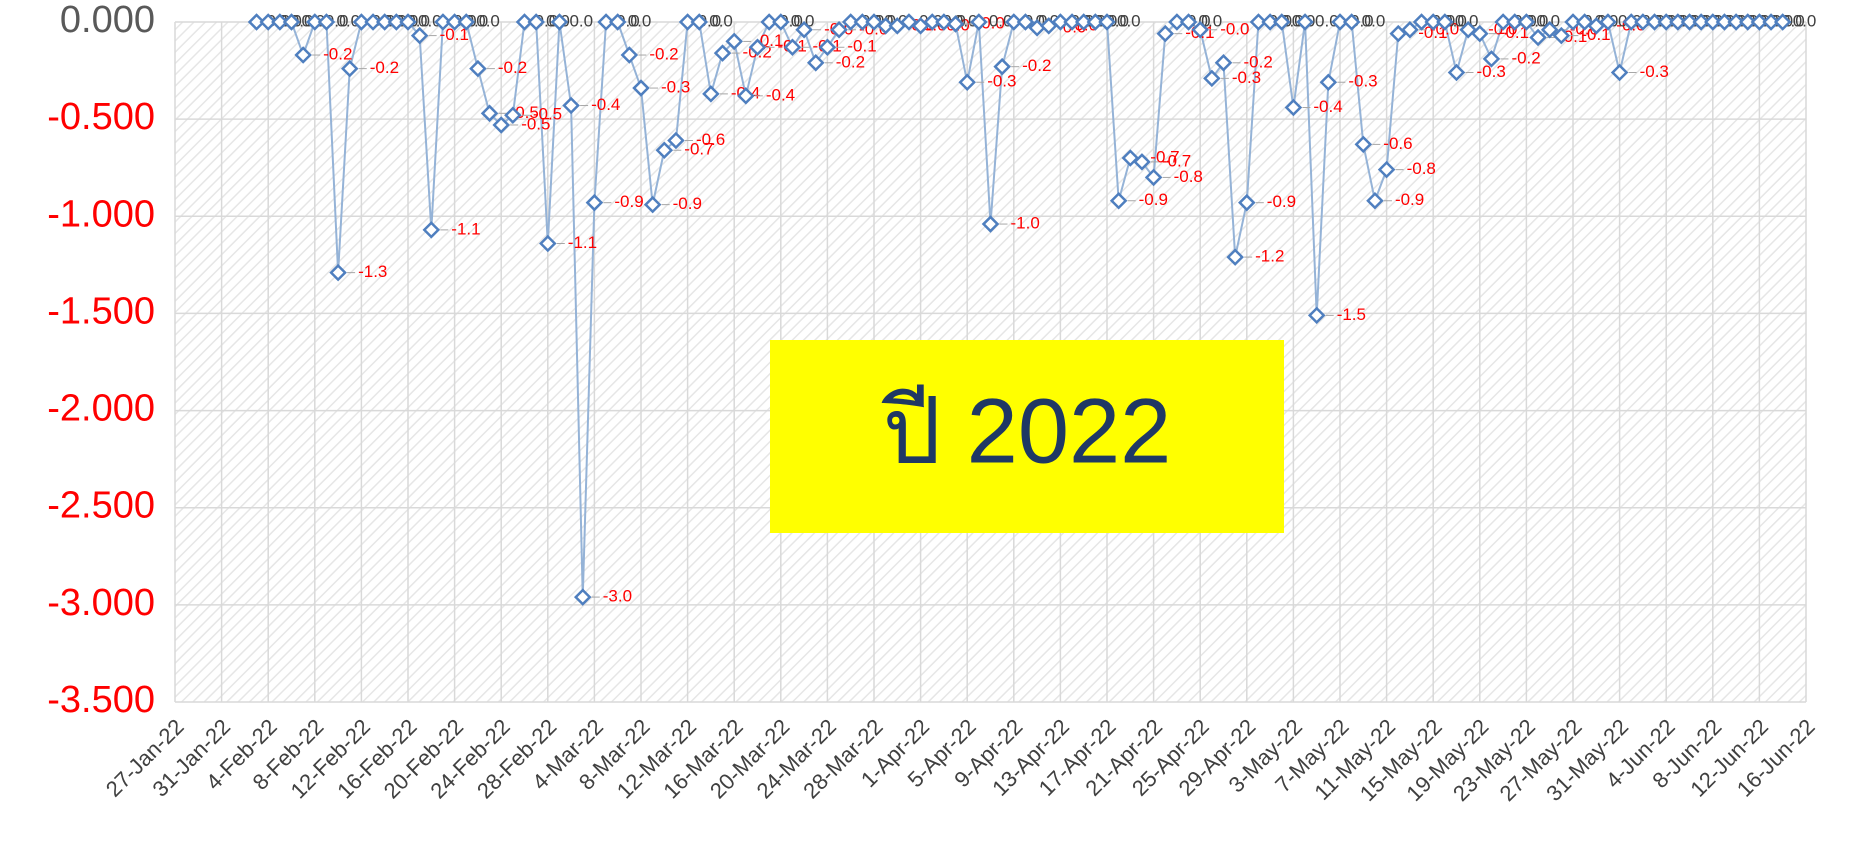 This screenshot has height=843, width=1857. Describe the element at coordinates (1595, 34) in the screenshot. I see `value-label: -0.1` at that location.